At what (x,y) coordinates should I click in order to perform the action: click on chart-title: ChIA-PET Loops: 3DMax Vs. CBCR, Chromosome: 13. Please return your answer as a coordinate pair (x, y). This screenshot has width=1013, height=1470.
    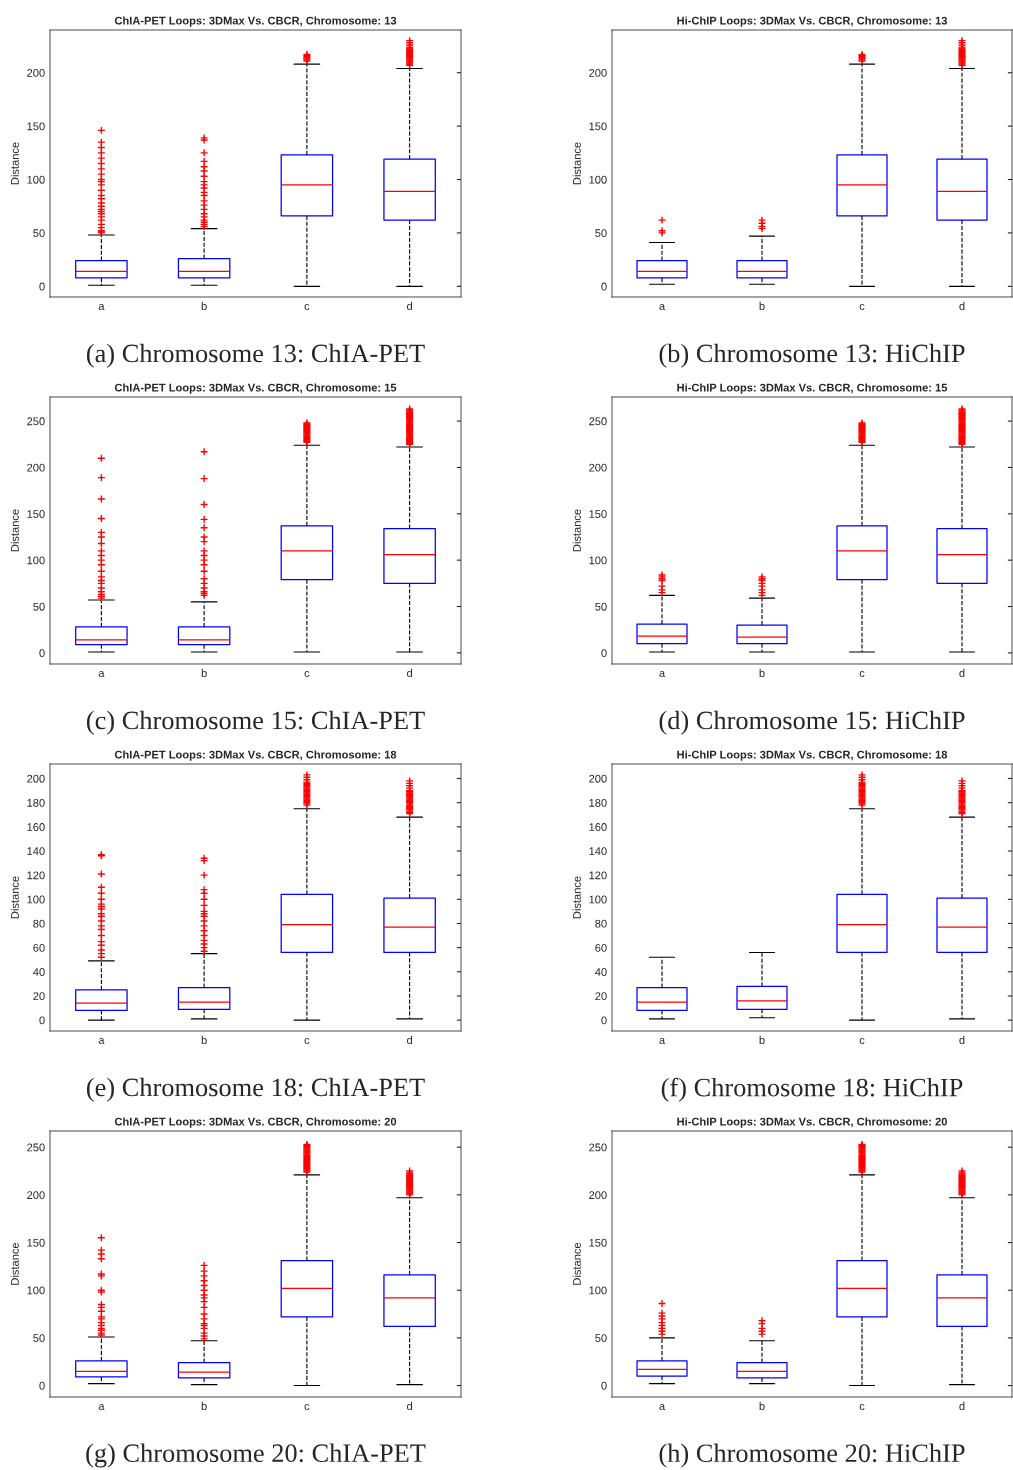
    Looking at the image, I should click on (255, 21).